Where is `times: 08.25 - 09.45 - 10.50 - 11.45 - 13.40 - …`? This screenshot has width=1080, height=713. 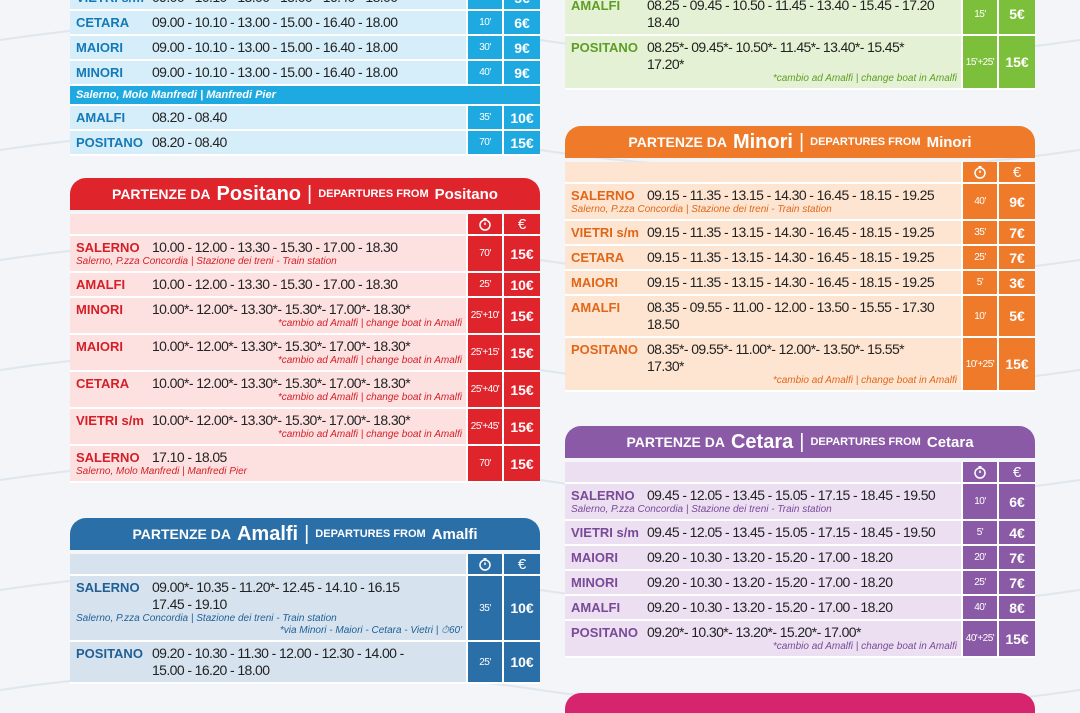 times: 08.25 - 09.45 - 10.50 - 11.45 - 13.40 - … is located at coordinates (791, 15).